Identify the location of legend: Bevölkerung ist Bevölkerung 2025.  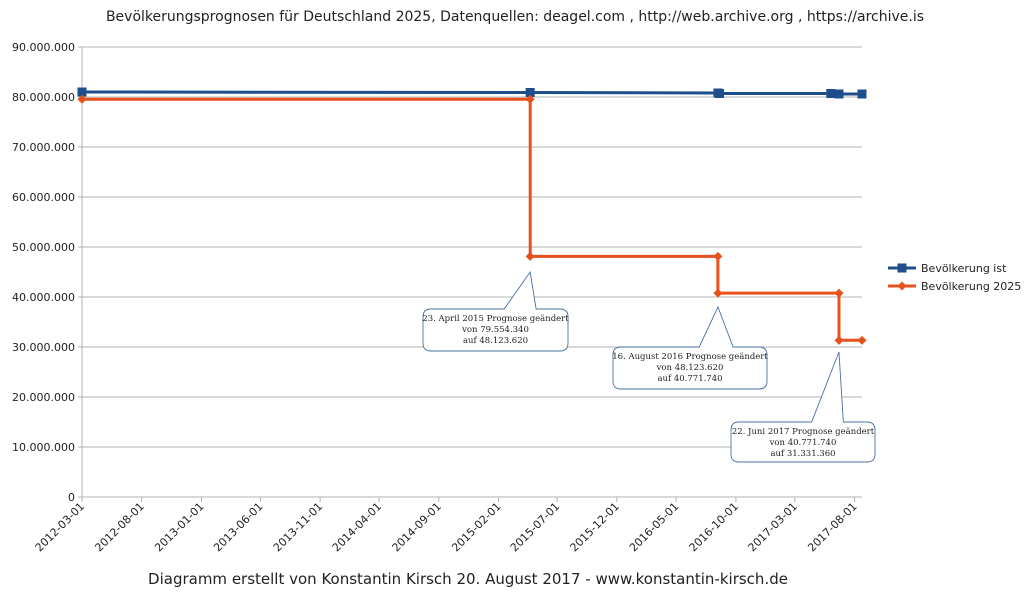
(954, 277).